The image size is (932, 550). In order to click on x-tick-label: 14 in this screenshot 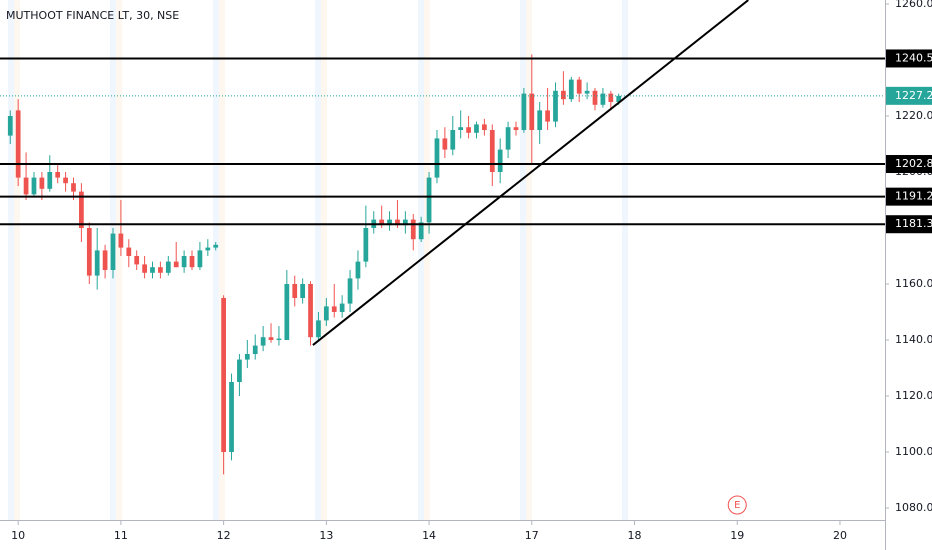, I will do `click(429, 535)`.